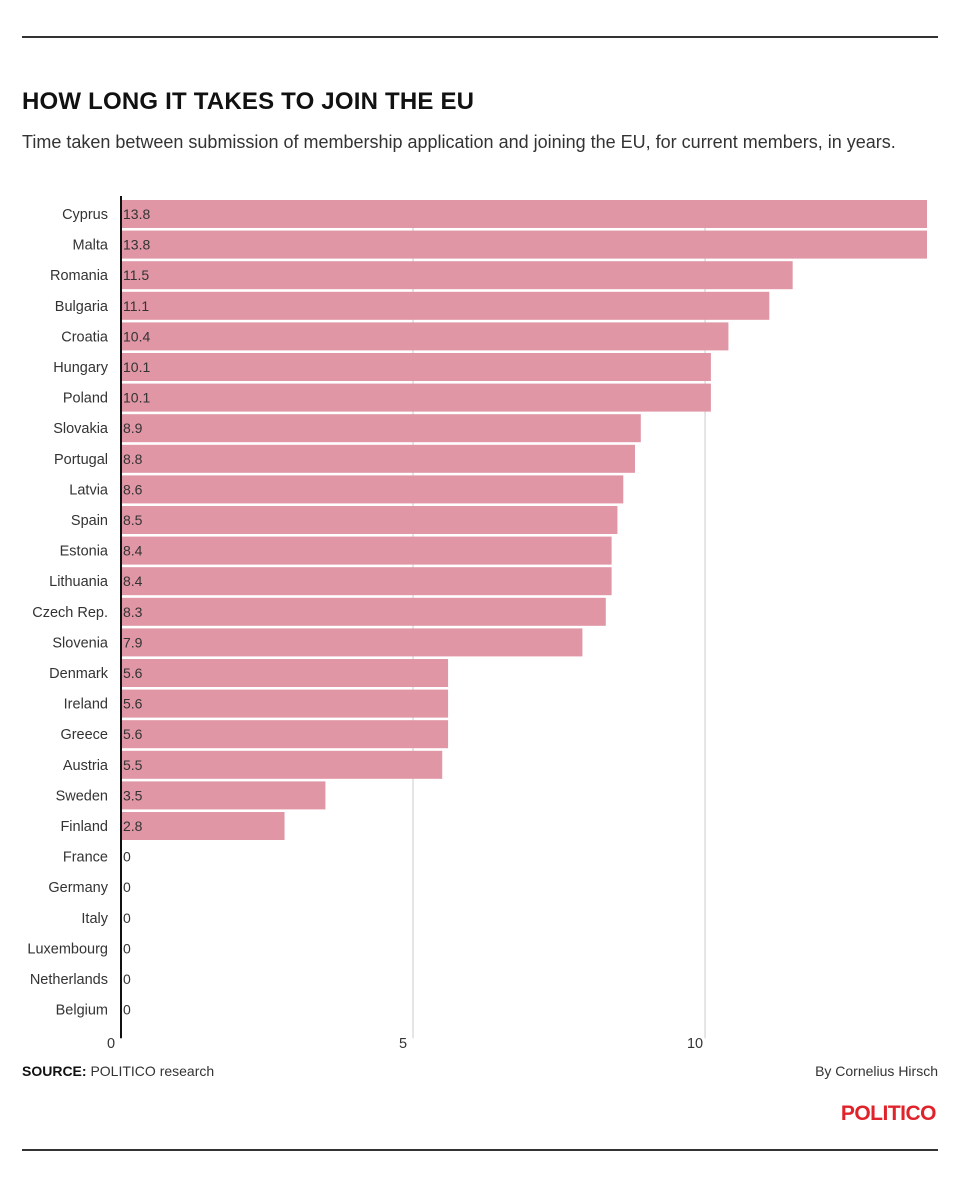 Image resolution: width=960 pixels, height=1200 pixels. What do you see at coordinates (54, 1071) in the screenshot?
I see `source-label: SOURCE:` at bounding box center [54, 1071].